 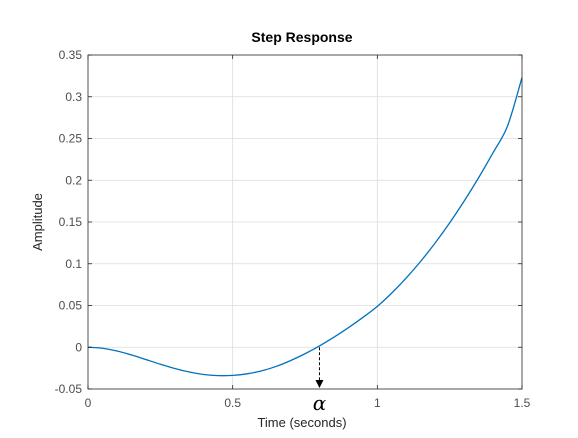 What do you see at coordinates (73, 97) in the screenshot?
I see `y-tick-label: 0.3` at bounding box center [73, 97].